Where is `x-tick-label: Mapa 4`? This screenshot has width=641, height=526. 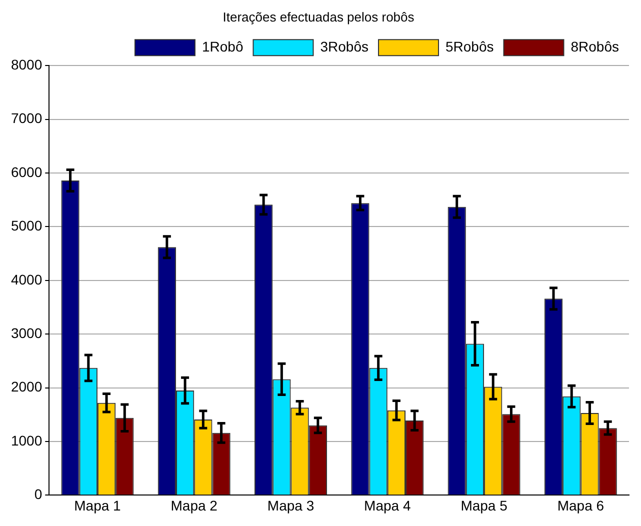
x-tick-label: Mapa 4 is located at coordinates (387, 505).